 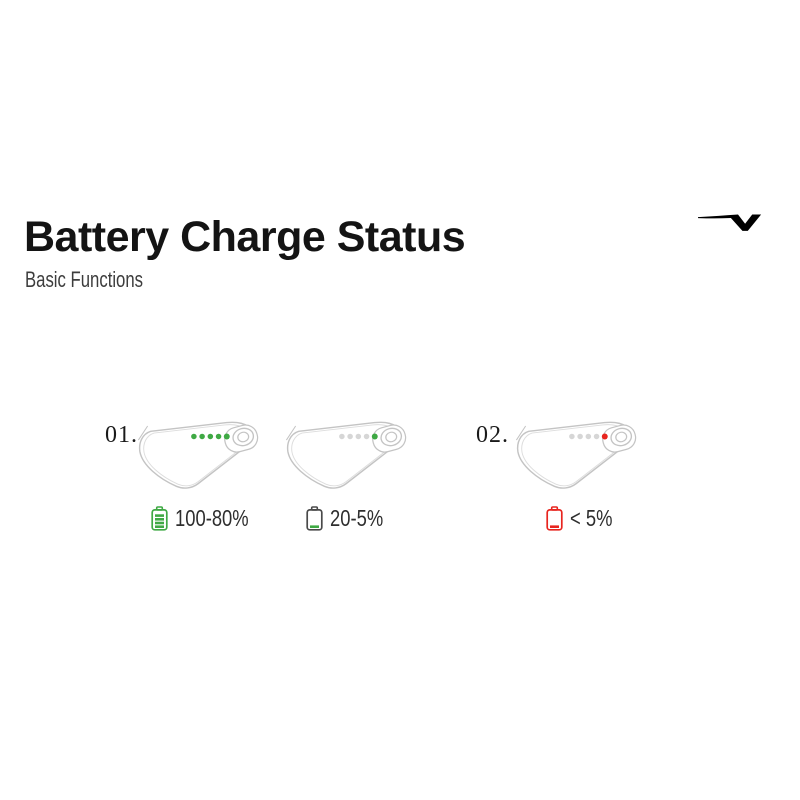 What do you see at coordinates (492, 435) in the screenshot?
I see `step-number-02: 02.` at bounding box center [492, 435].